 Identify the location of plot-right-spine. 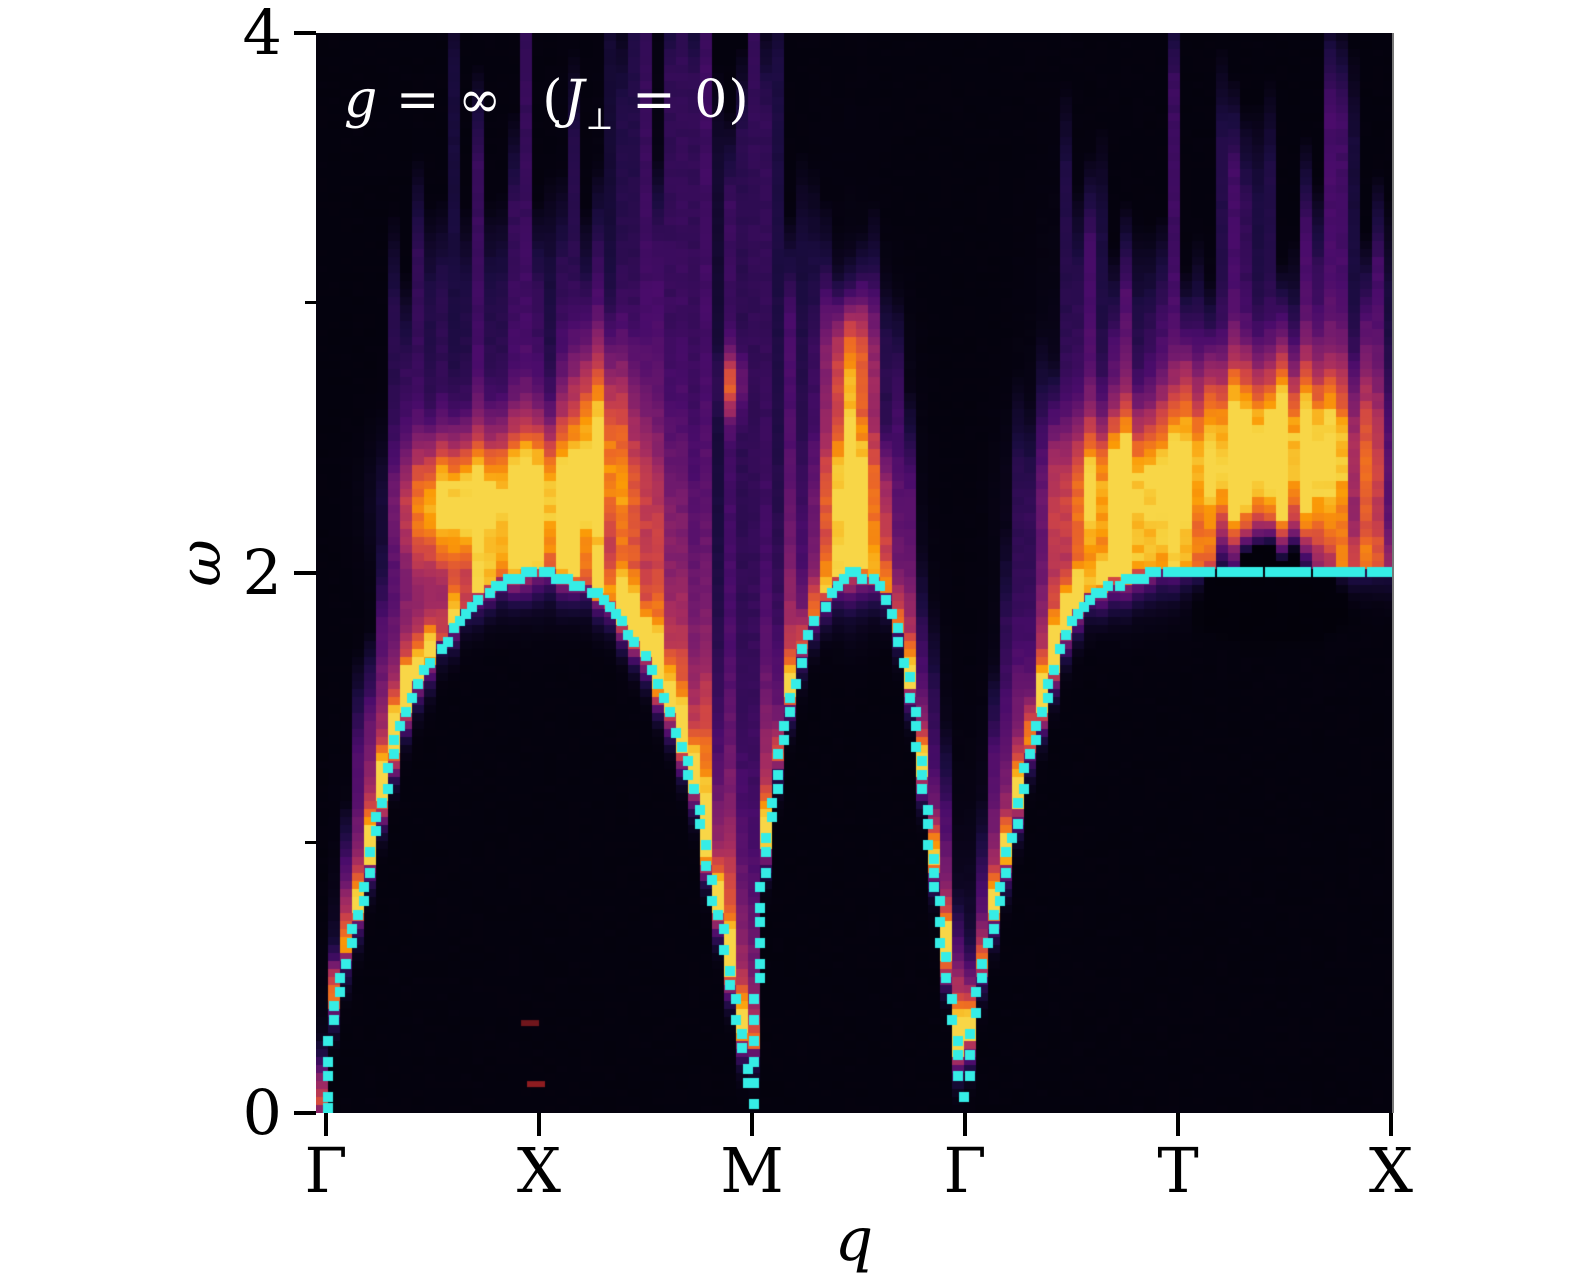
(1393, 573).